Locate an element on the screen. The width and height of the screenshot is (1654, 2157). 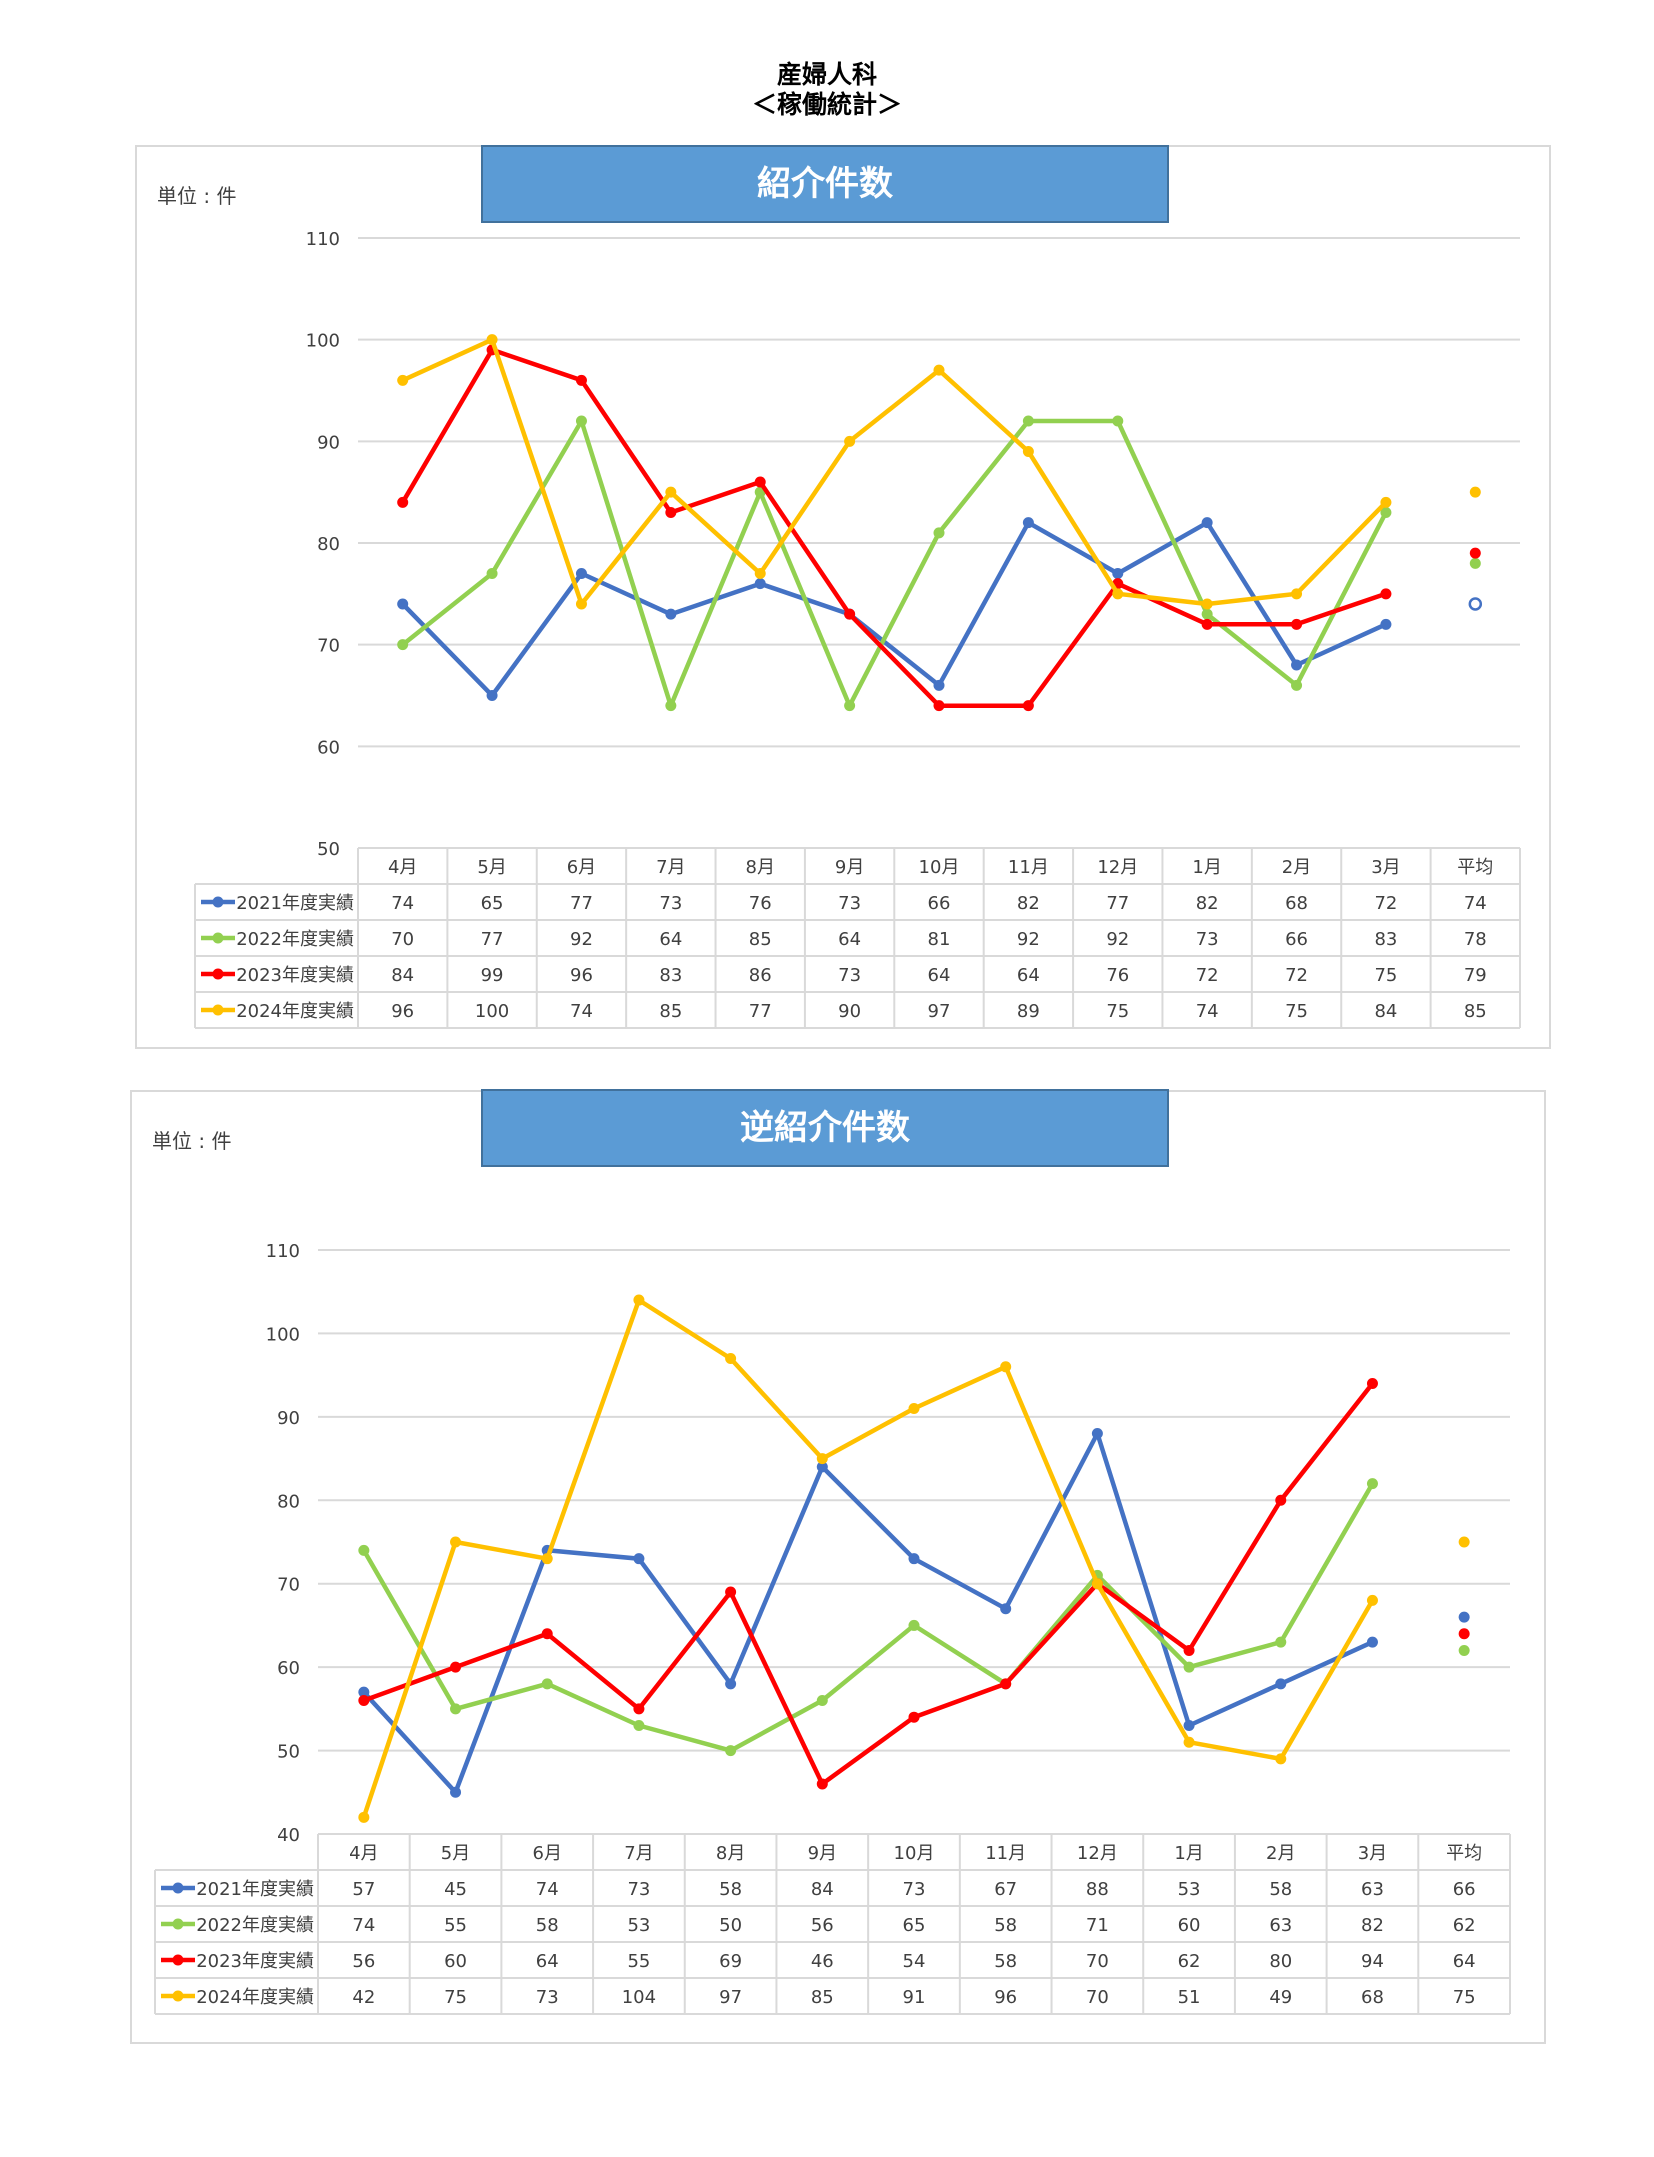
legend-label: 2024年度実績 is located at coordinates (295, 1011).